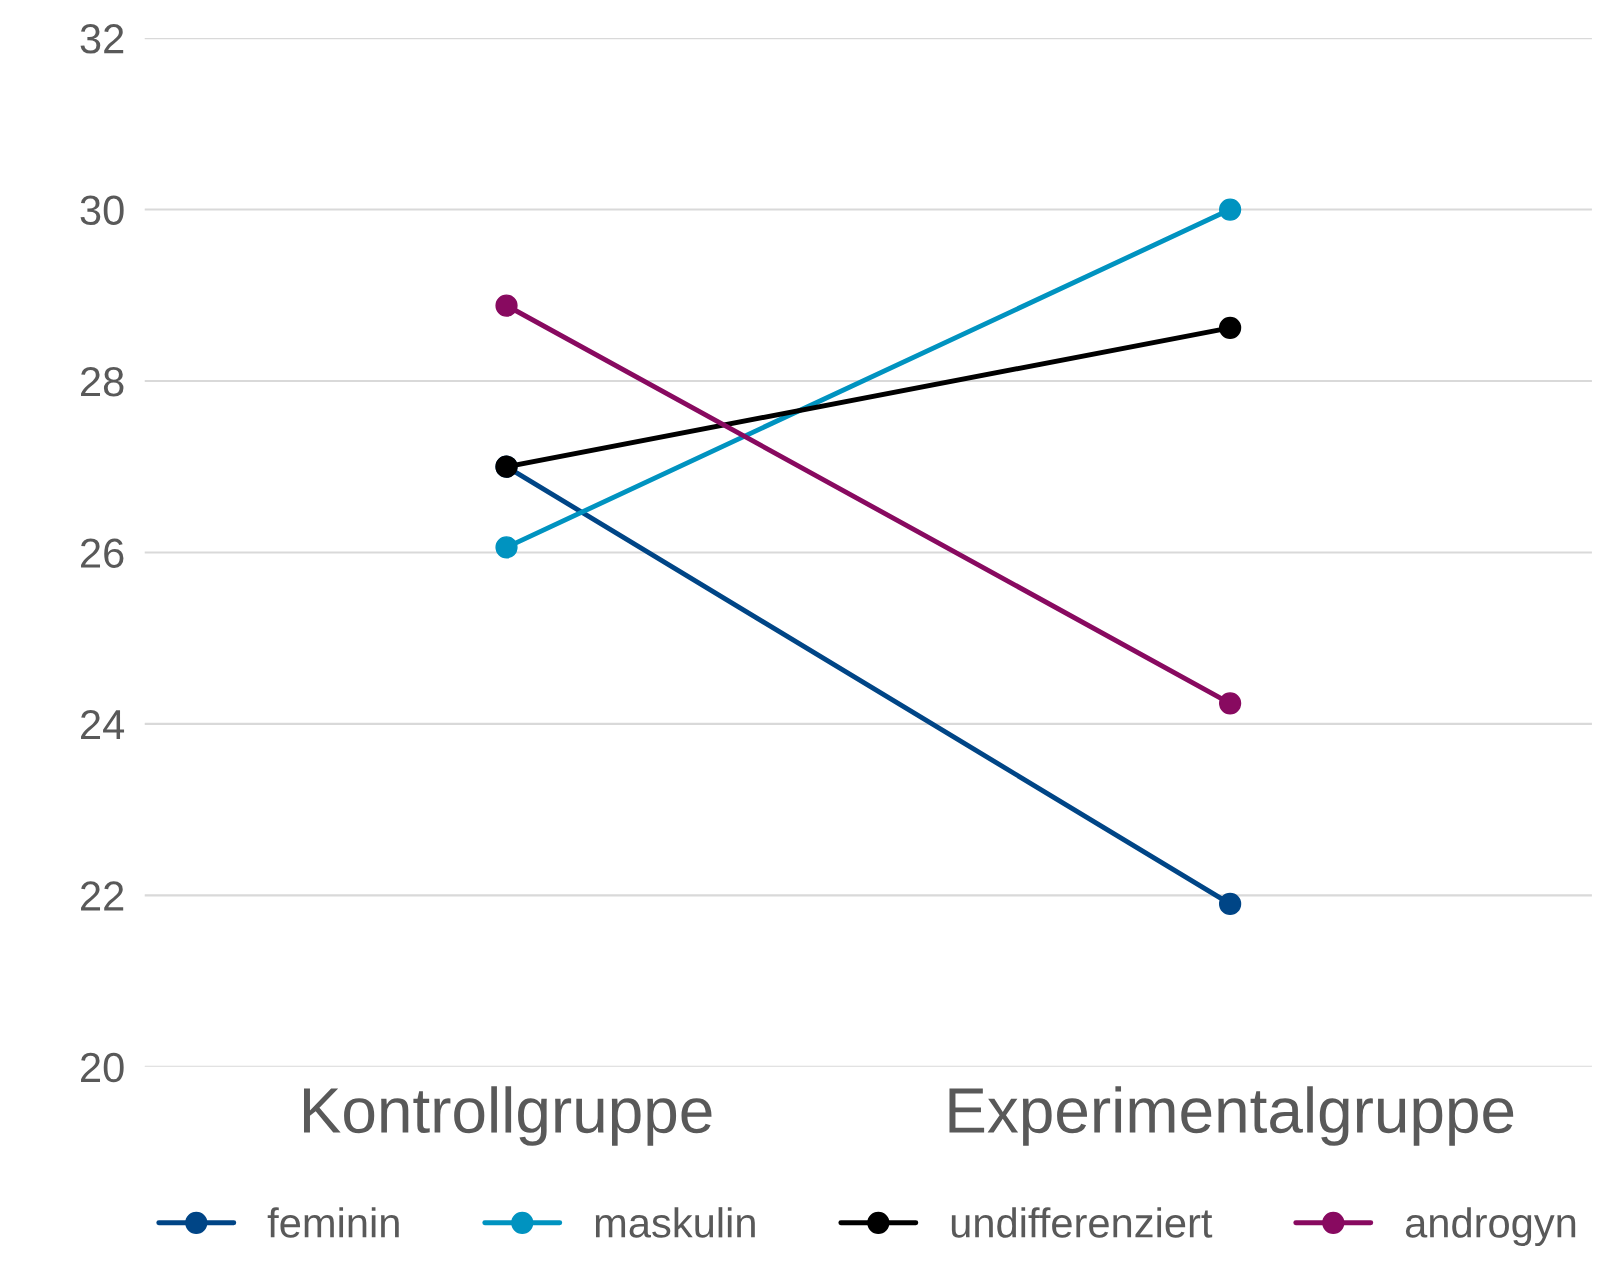 The height and width of the screenshot is (1270, 1608). Describe the element at coordinates (102, 1067) in the screenshot. I see `y-tick-label: 20` at that location.